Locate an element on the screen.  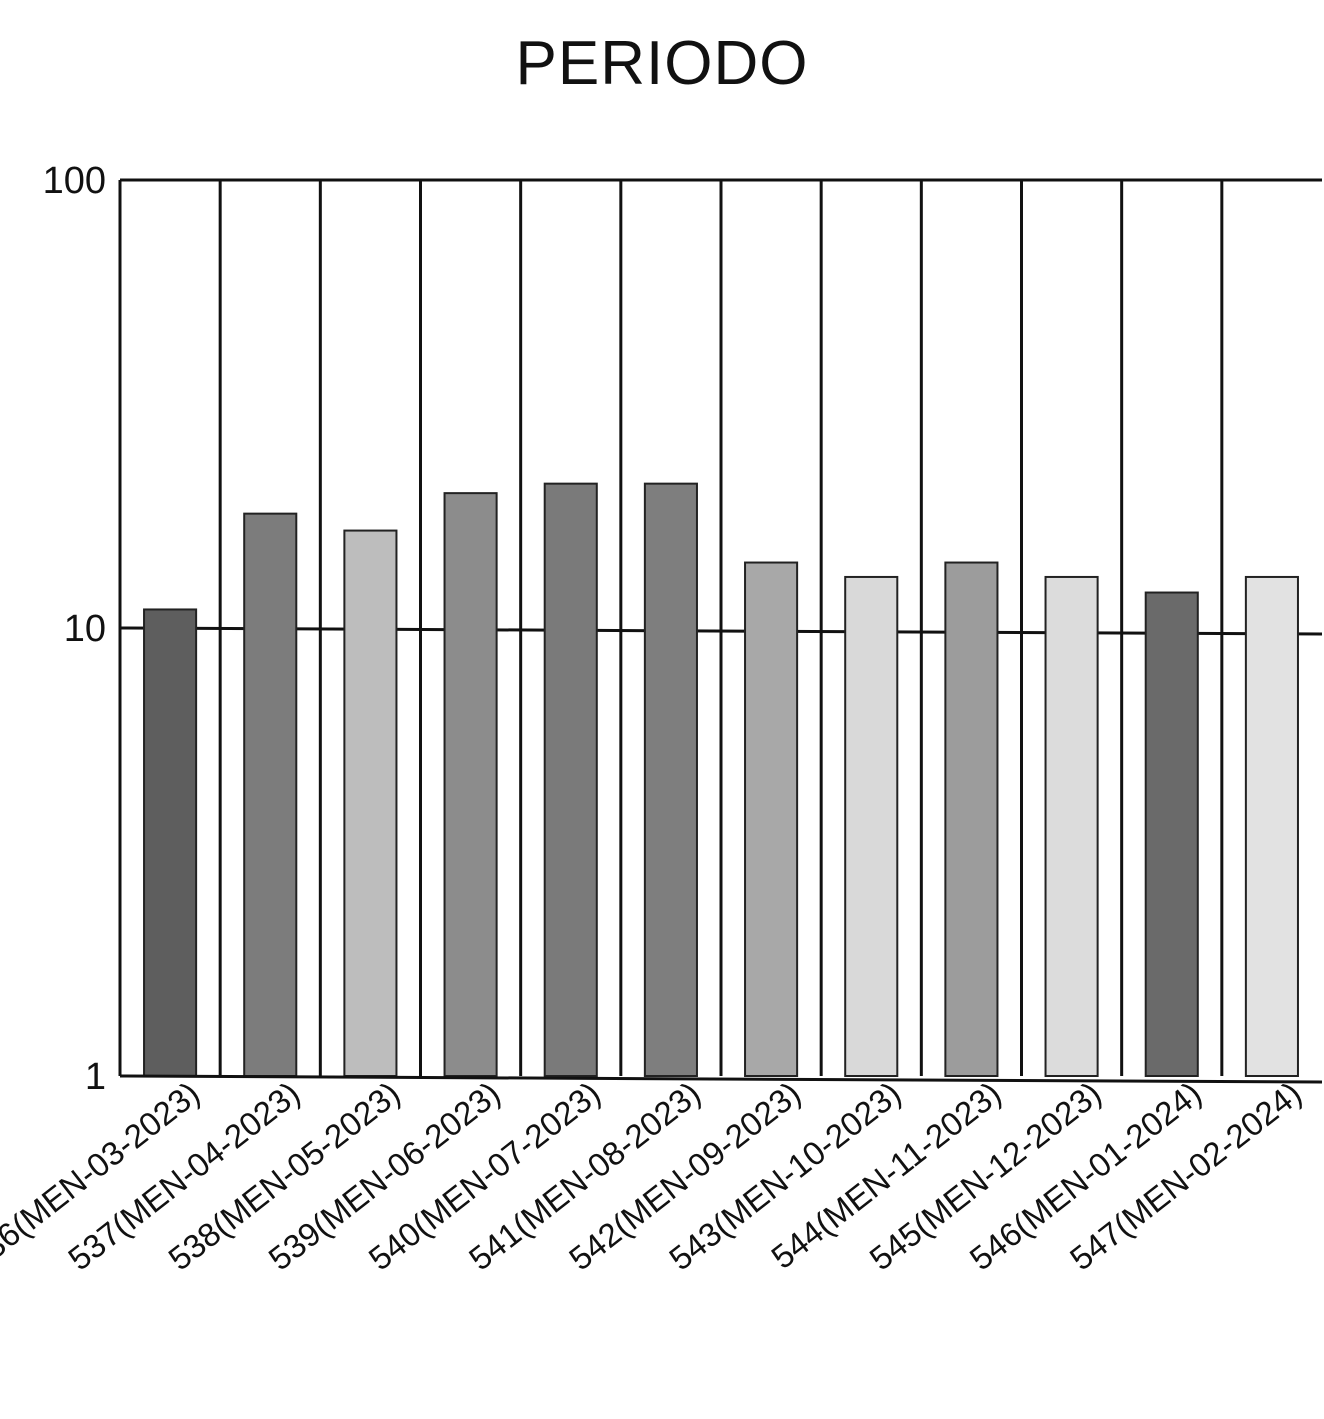
y-tick-label: 100 is located at coordinates (74, 181).